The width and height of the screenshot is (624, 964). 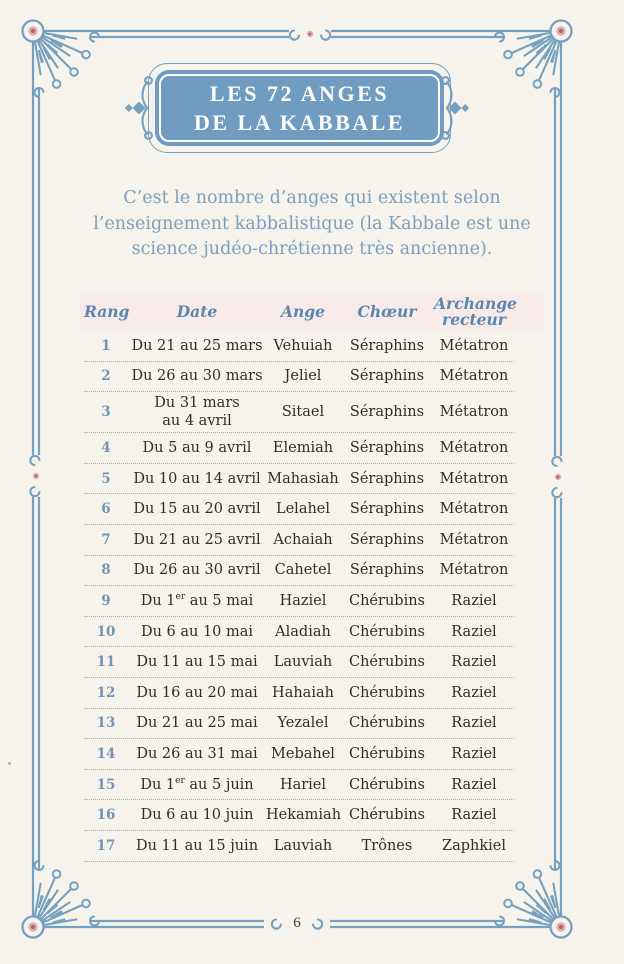 What do you see at coordinates (197, 600) in the screenshot?
I see `cell-date: Du 1er au 5 mai` at bounding box center [197, 600].